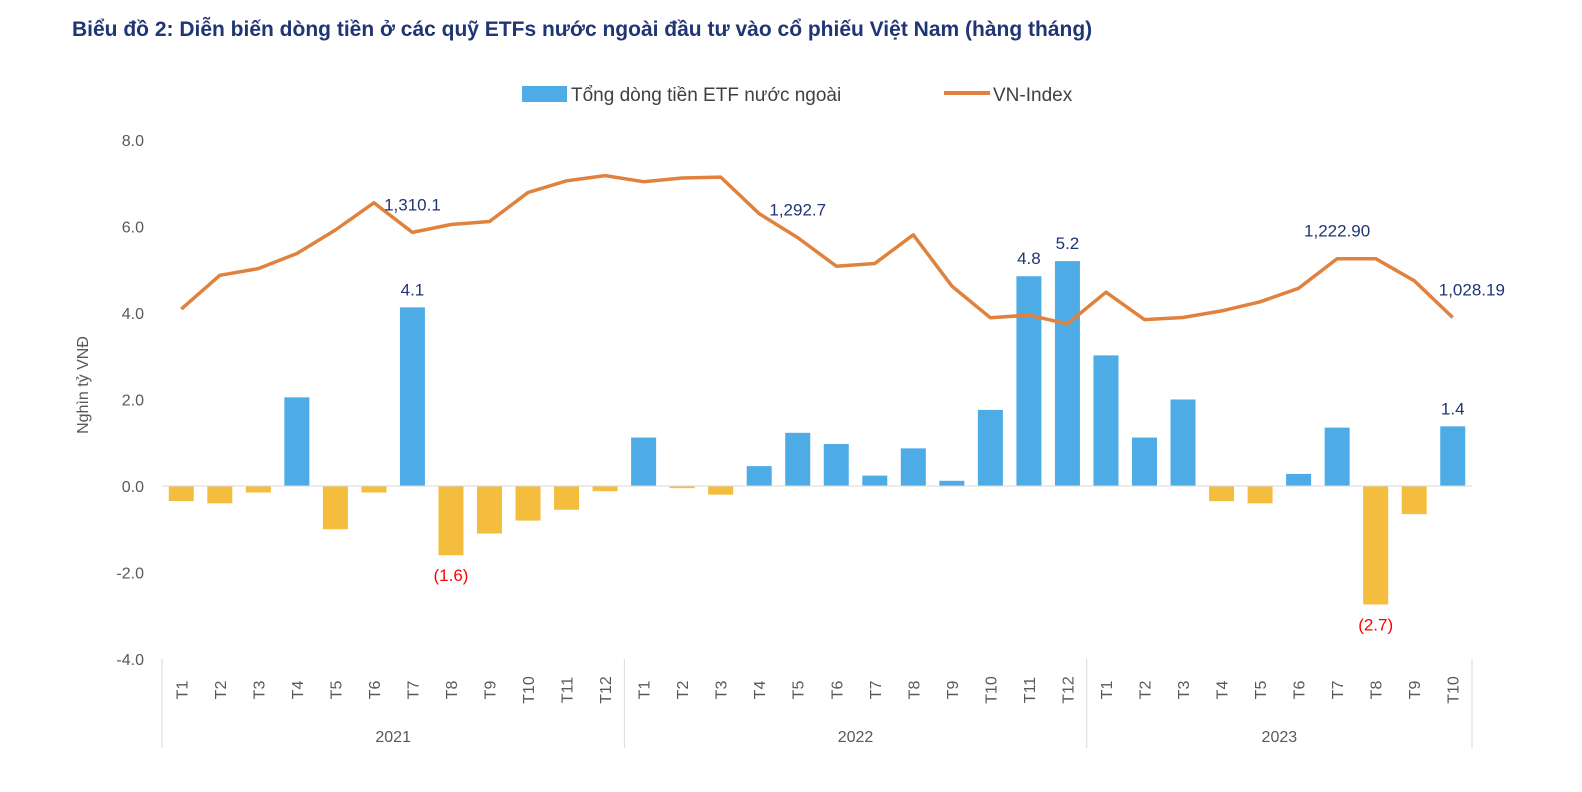 The image size is (1582, 792). I want to click on line-data-label: 1,310.1, so click(412, 204).